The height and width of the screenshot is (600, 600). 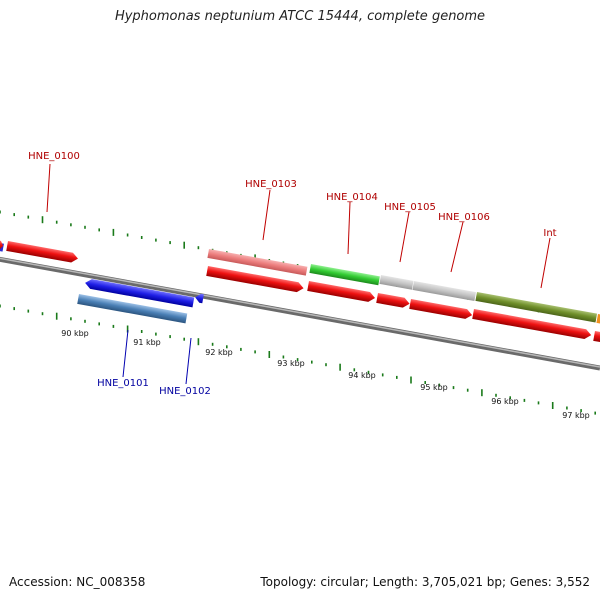 What do you see at coordinates (157, 357) in the screenshot?
I see `reverse-label-connectors` at bounding box center [157, 357].